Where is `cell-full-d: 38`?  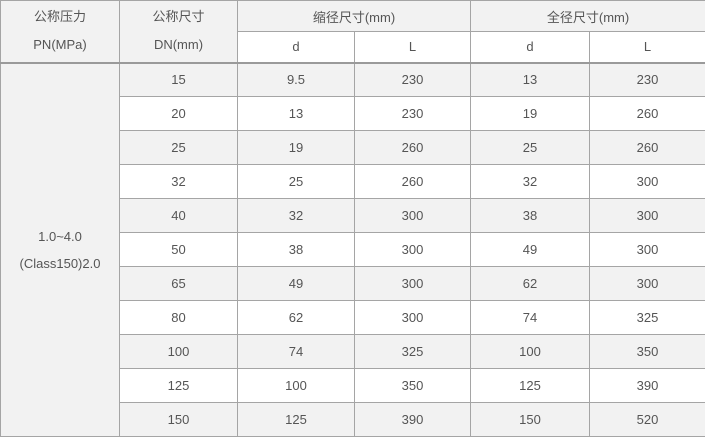 cell-full-d: 38 is located at coordinates (530, 216).